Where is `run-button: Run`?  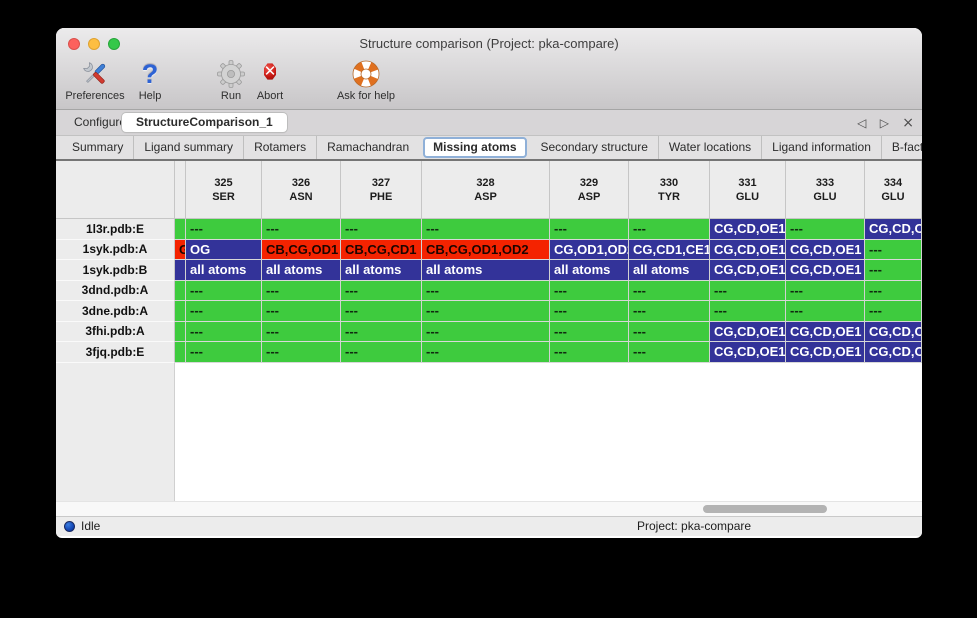 run-button: Run is located at coordinates (231, 81).